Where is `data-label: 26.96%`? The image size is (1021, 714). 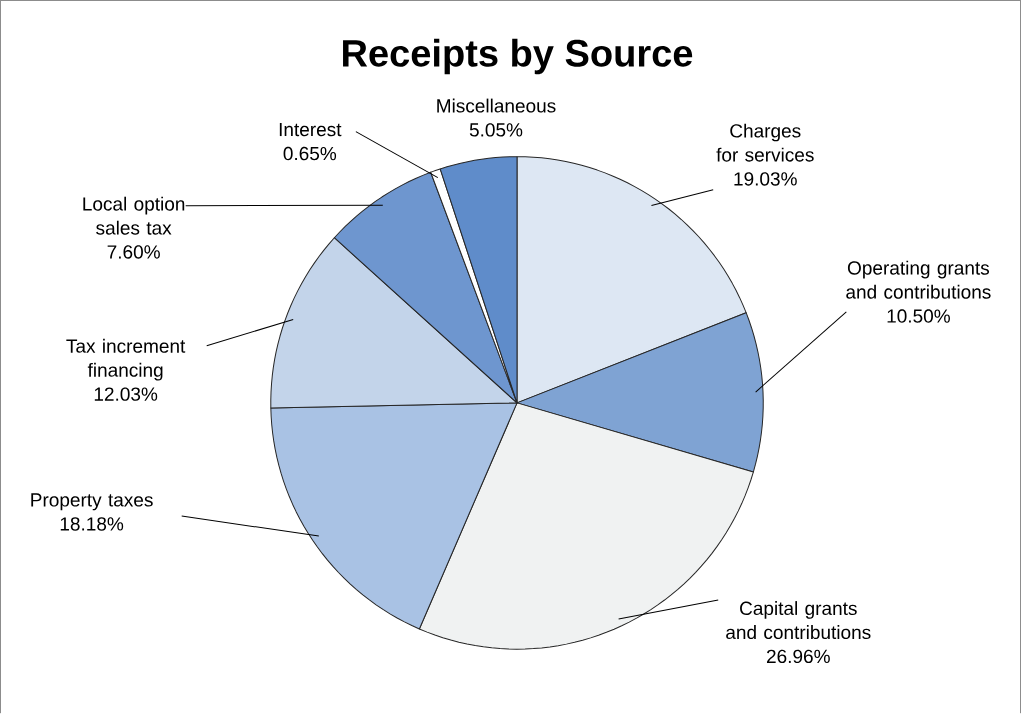 data-label: 26.96% is located at coordinates (798, 656).